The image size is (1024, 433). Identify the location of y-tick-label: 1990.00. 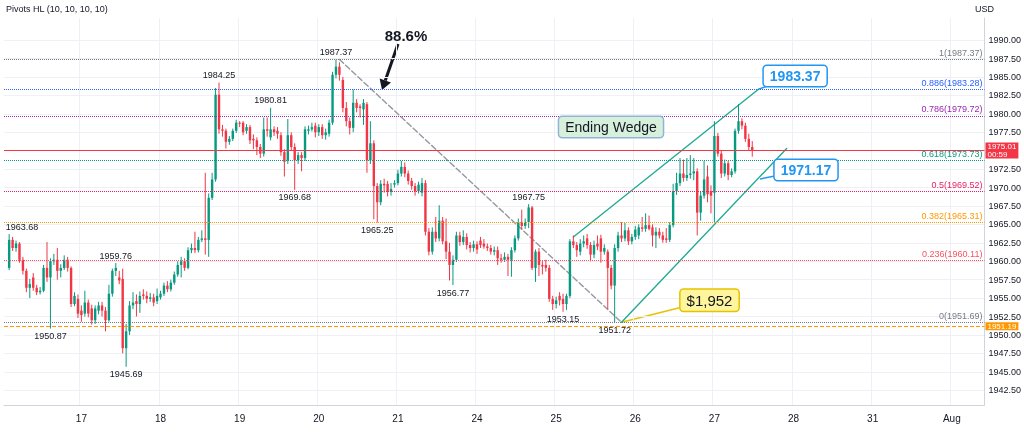
(1005, 40).